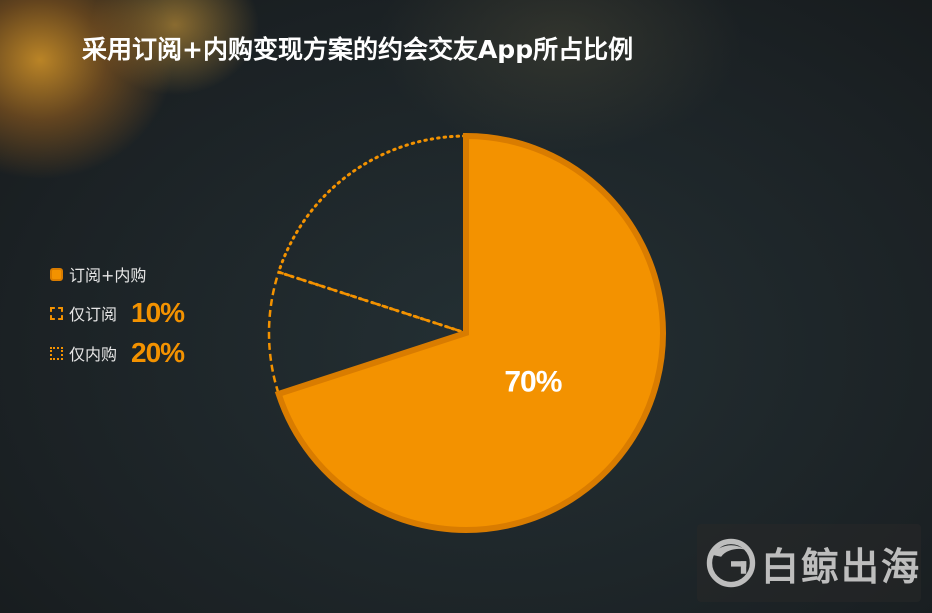 This screenshot has width=932, height=613. I want to click on watermark: 白鲸出海, so click(809, 563).